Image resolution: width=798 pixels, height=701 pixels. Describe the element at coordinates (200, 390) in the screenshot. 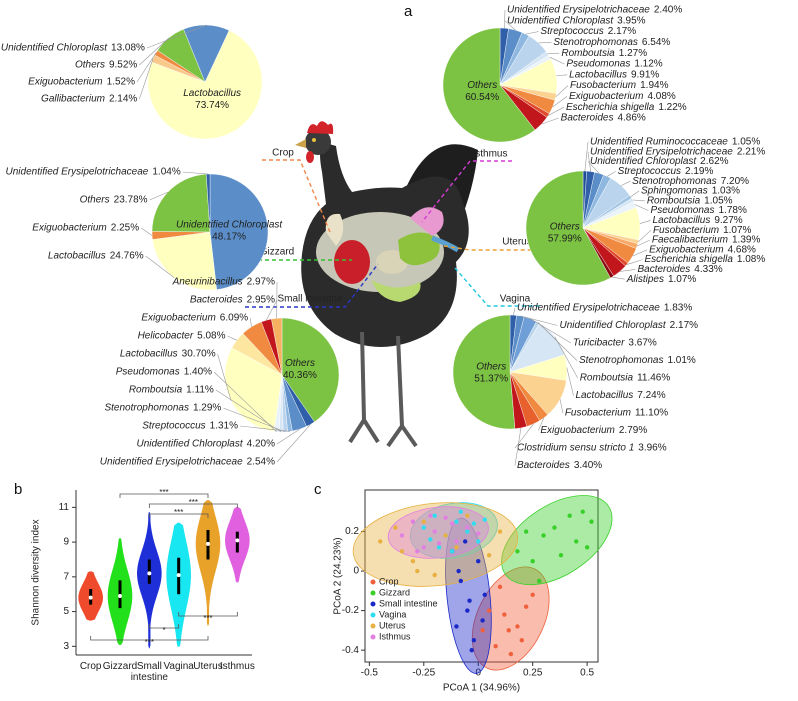

I see `slice-value: 1.11%` at that location.